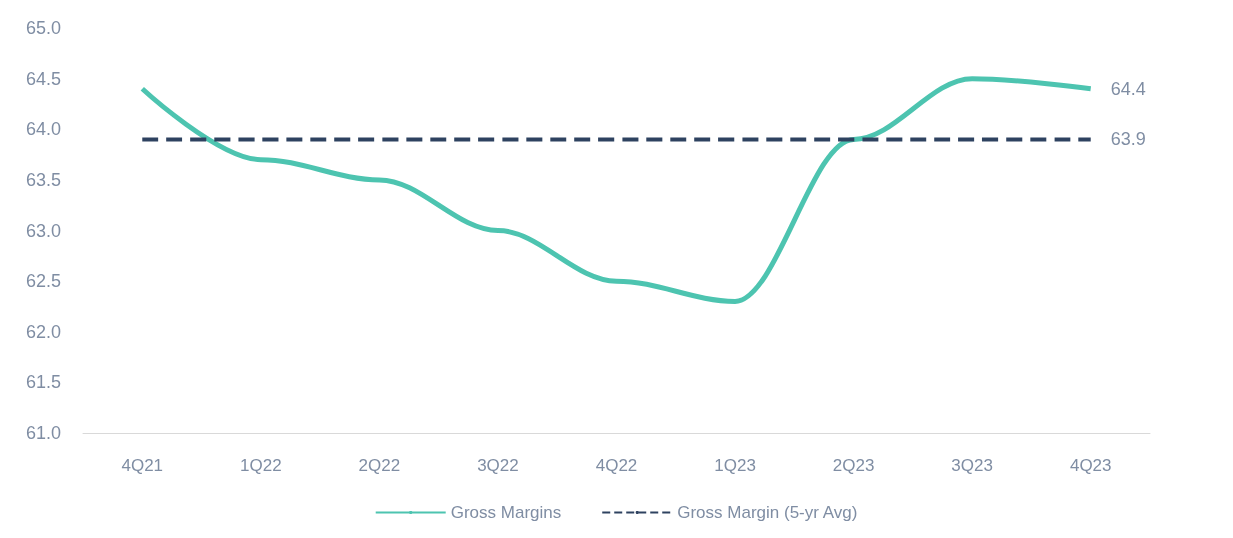 The image size is (1233, 538). I want to click on x-tick-label: 4Q21, so click(142, 465).